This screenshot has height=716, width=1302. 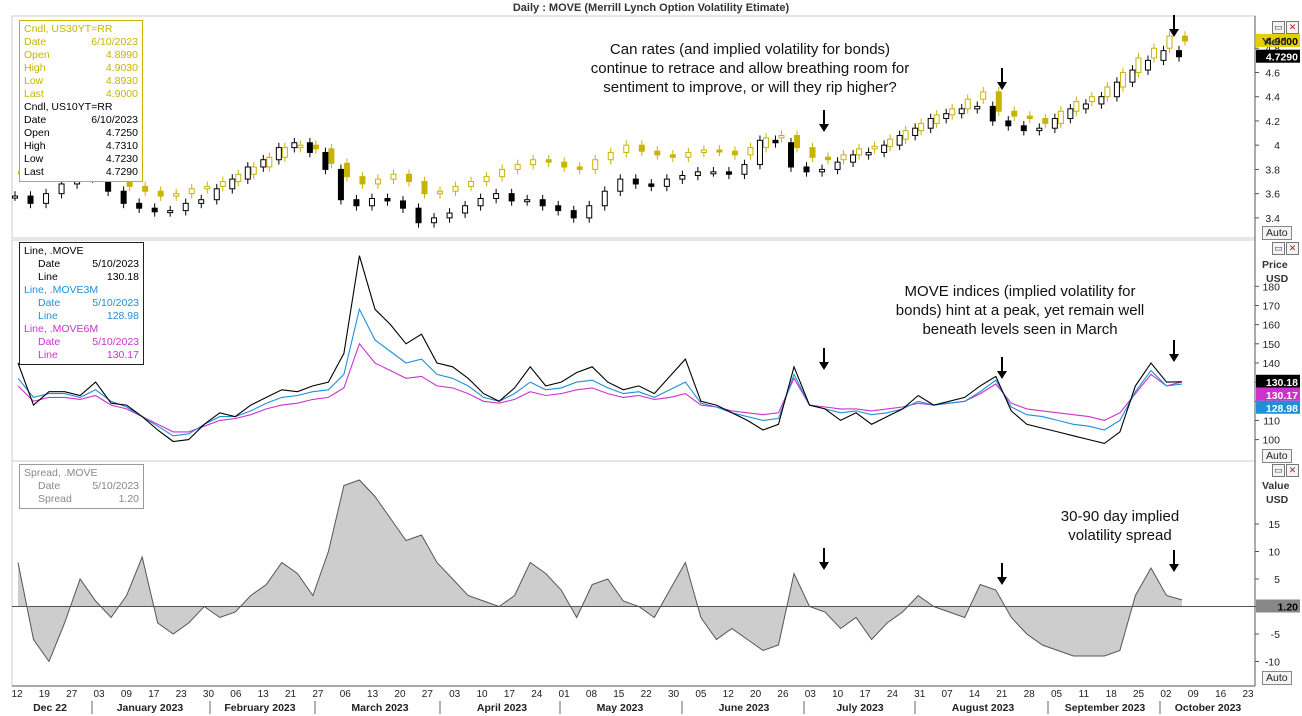 I want to click on panel2-restore-icon: ▭, so click(x=1278, y=248).